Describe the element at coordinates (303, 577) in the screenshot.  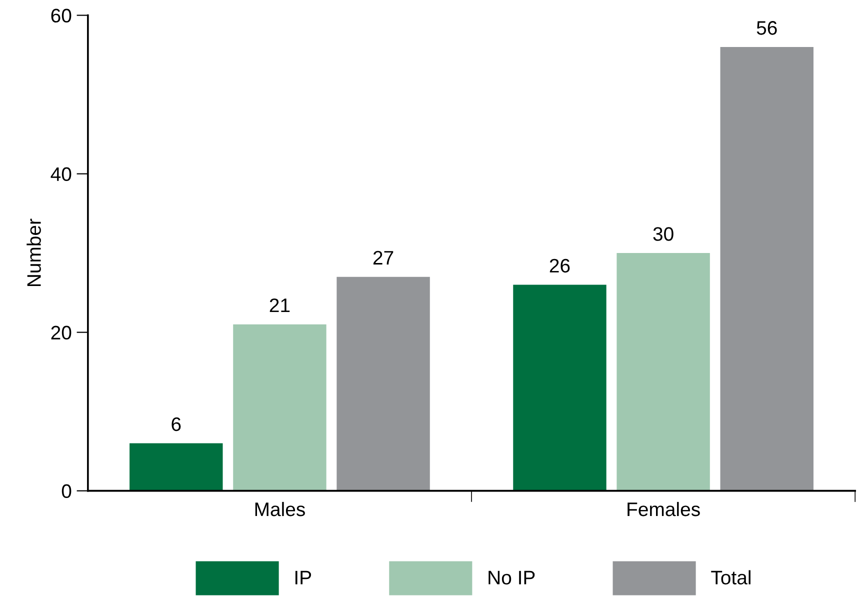
I see `legend-label: IP` at that location.